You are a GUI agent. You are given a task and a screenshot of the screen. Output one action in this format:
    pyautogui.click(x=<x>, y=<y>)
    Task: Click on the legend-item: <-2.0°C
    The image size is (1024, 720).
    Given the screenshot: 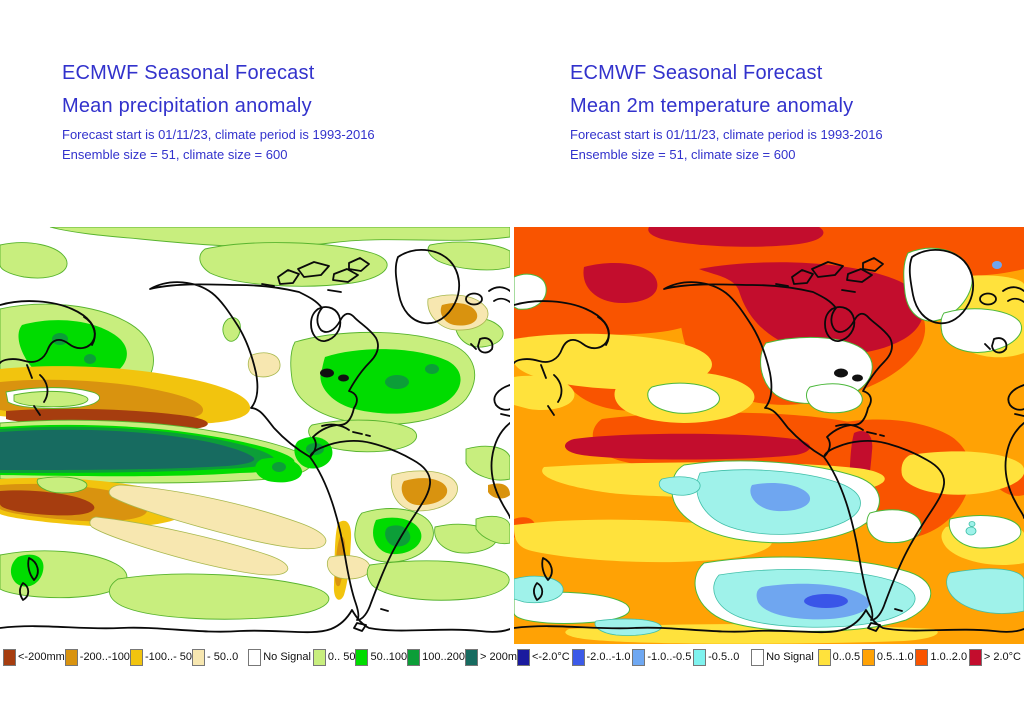 What is the action you would take?
    pyautogui.click(x=543, y=657)
    